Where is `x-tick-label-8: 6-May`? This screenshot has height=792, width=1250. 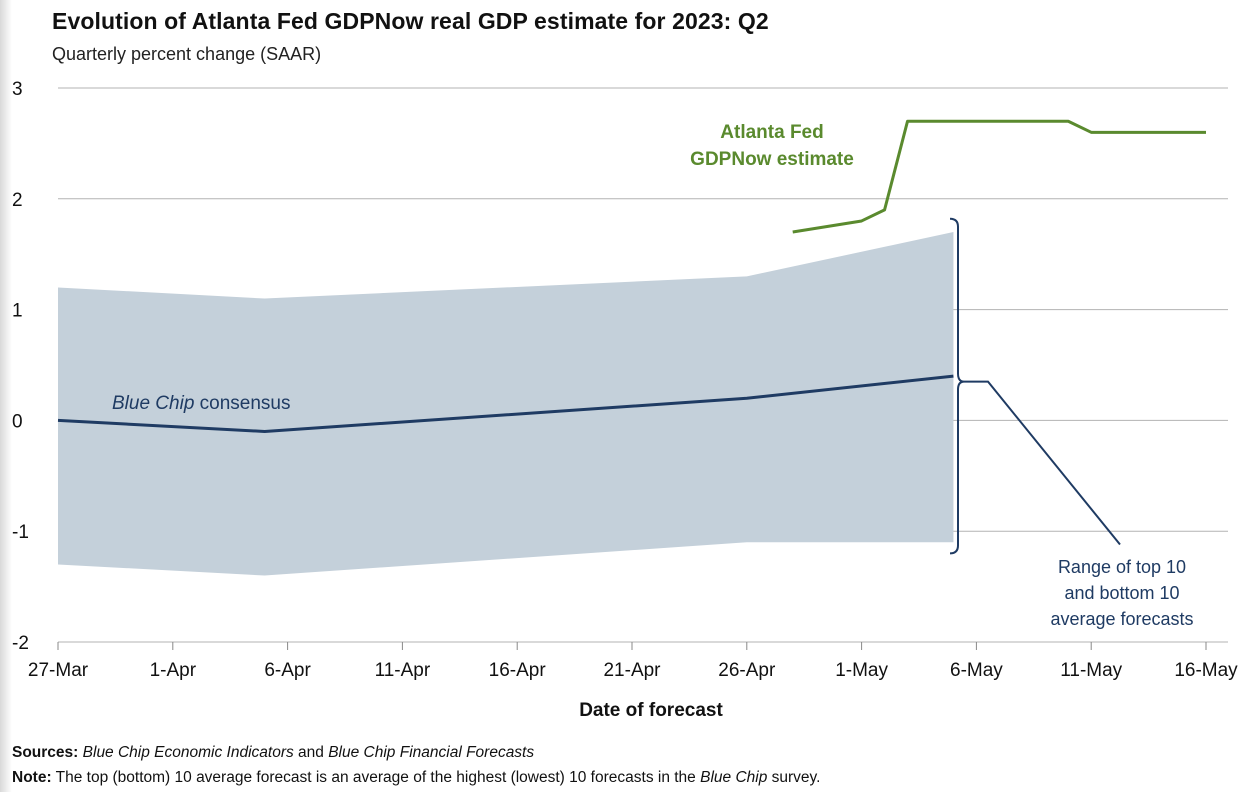
x-tick-label-8: 6-May is located at coordinates (976, 670).